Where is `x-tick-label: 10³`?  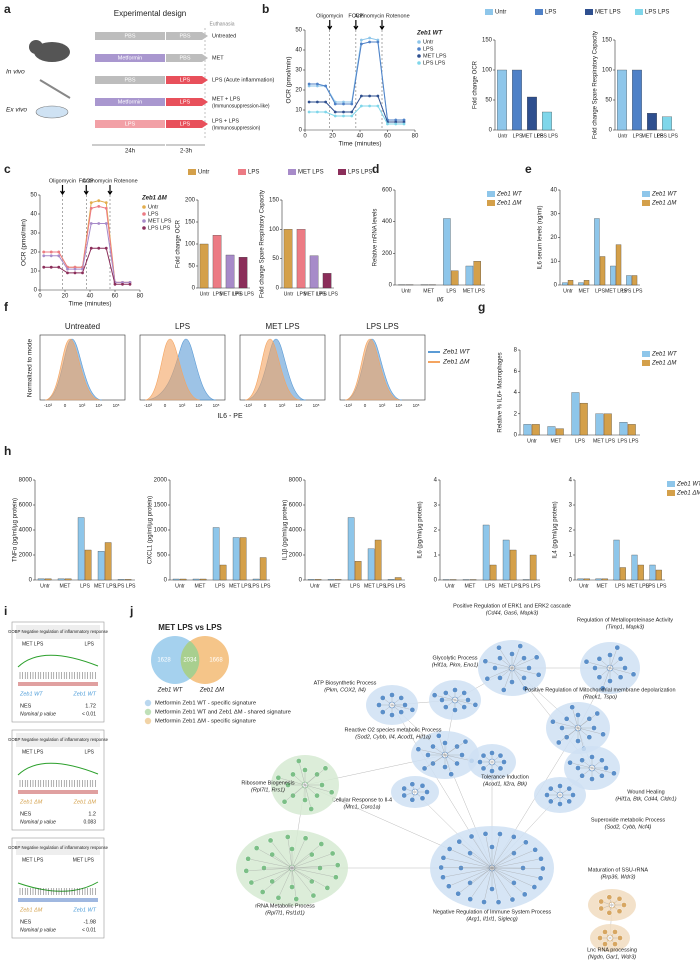
x-tick-label: 10³ is located at coordinates (82, 405).